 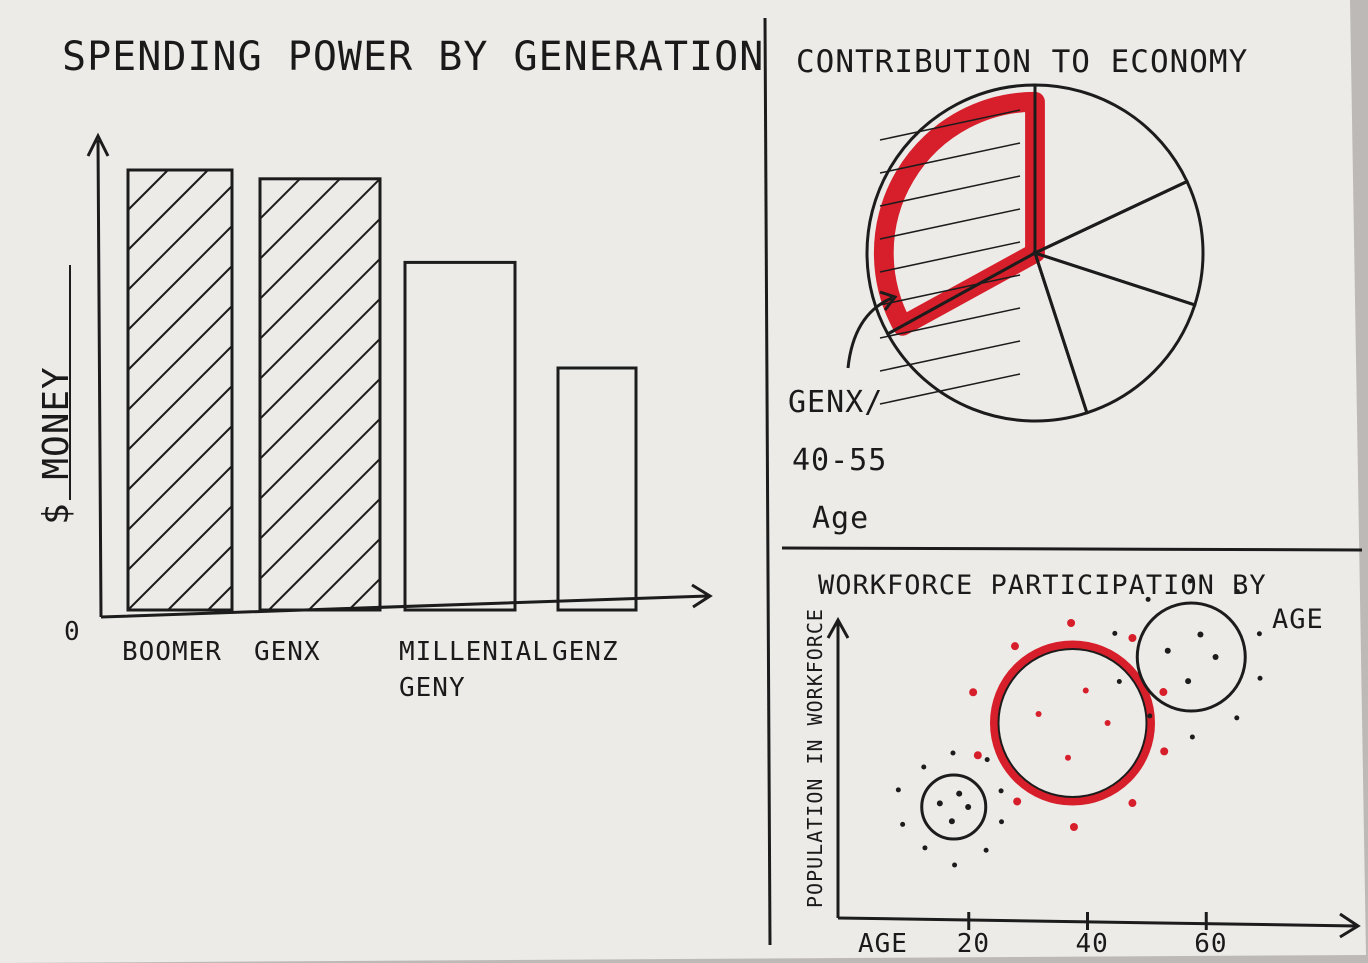 What do you see at coordinates (835, 402) in the screenshot?
I see `pie-callout-line-1: GENX/` at bounding box center [835, 402].